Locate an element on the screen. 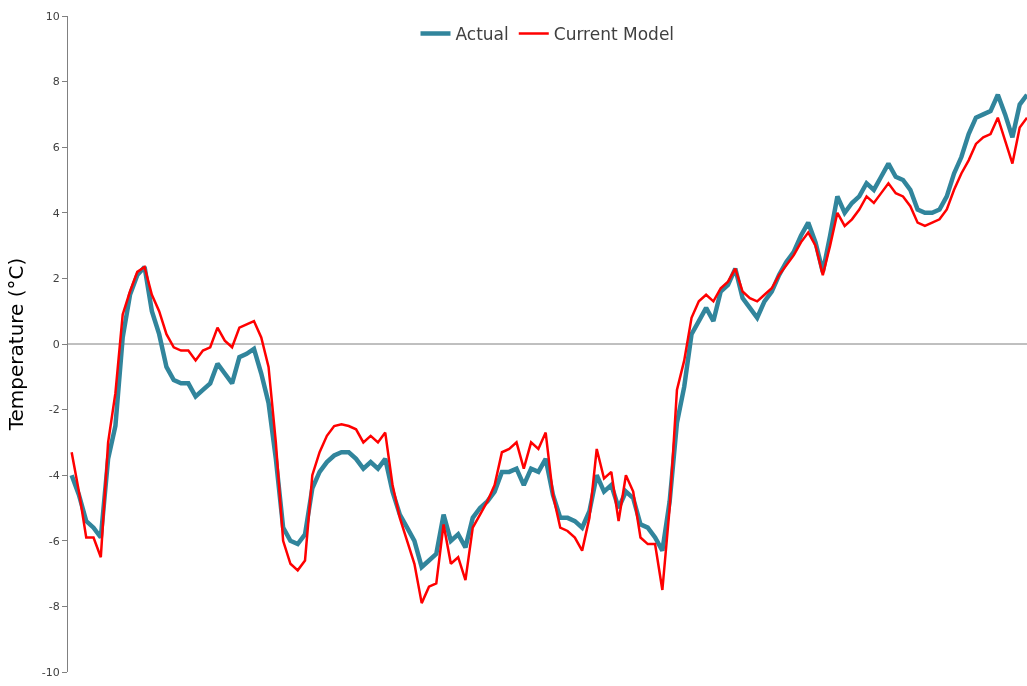  legend-label: Actual is located at coordinates (482, 34).